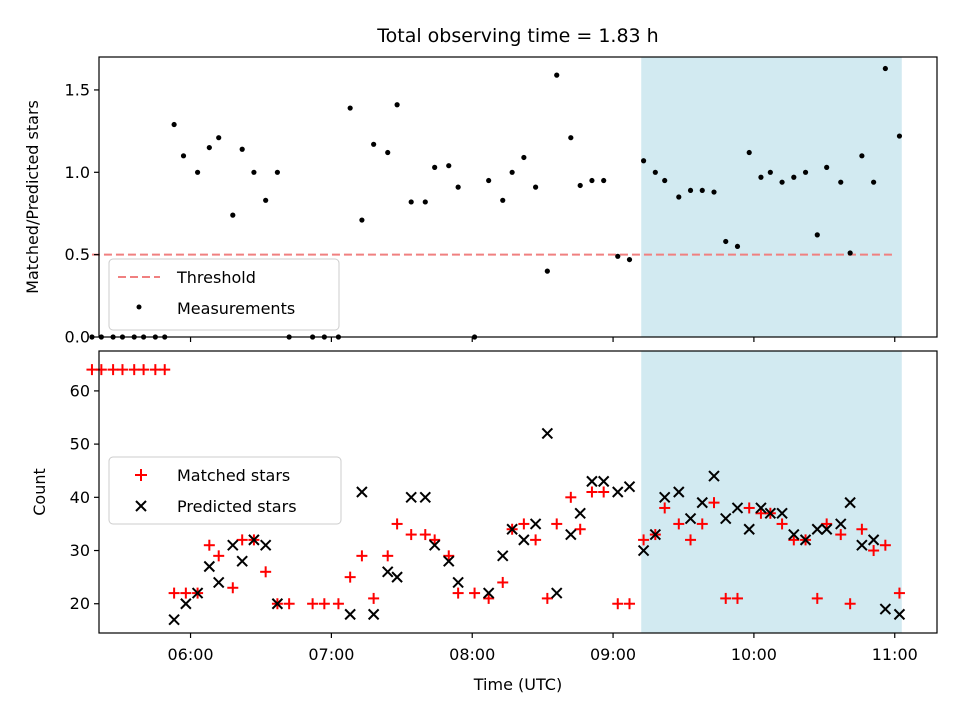 The height and width of the screenshot is (720, 960). What do you see at coordinates (517, 684) in the screenshot?
I see `x-axis-label: Time (UTC)` at bounding box center [517, 684].